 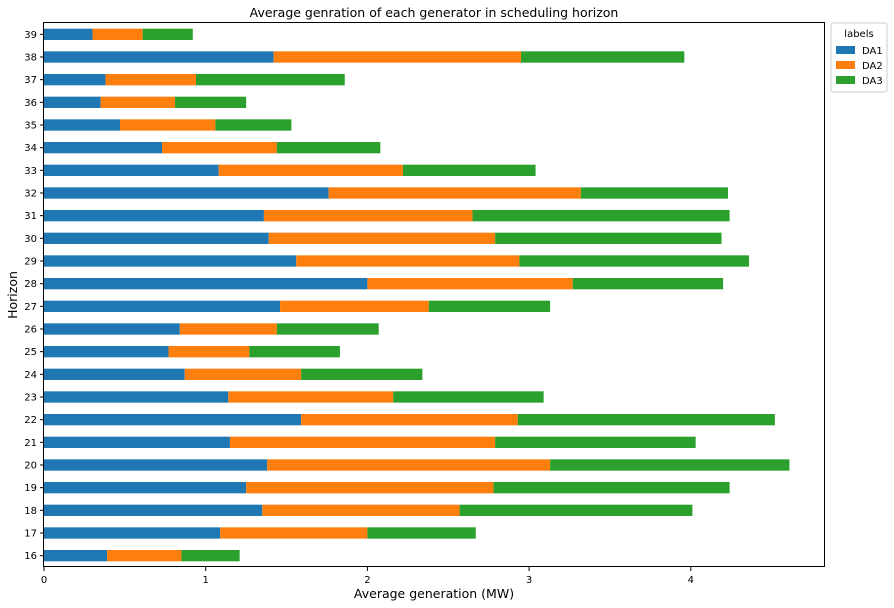 I want to click on y-tick-label-23: 23, so click(x=30, y=398).